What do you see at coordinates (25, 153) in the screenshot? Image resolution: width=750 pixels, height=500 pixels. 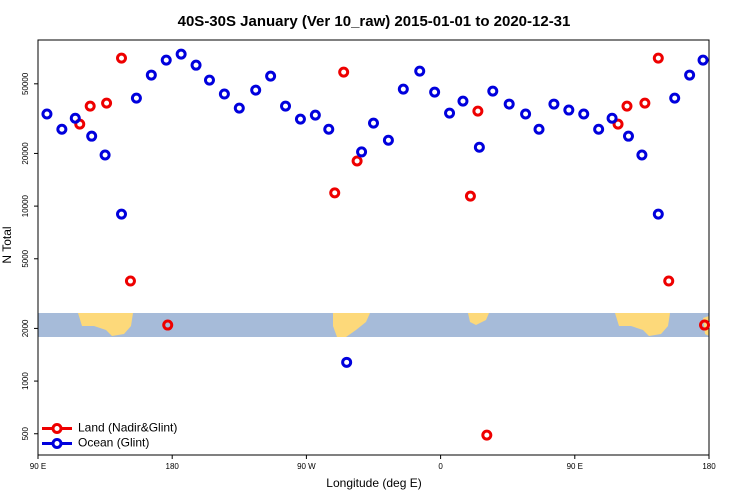 I see `y-tick-label: 20000` at bounding box center [25, 153].